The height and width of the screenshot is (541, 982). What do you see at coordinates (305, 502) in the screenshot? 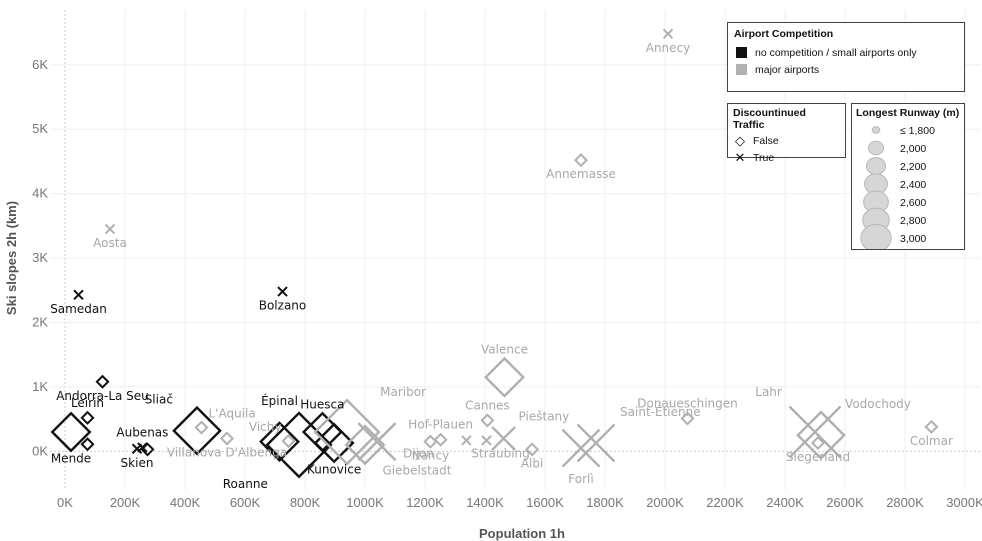
I see `x-tick-label: 800K` at bounding box center [305, 502].